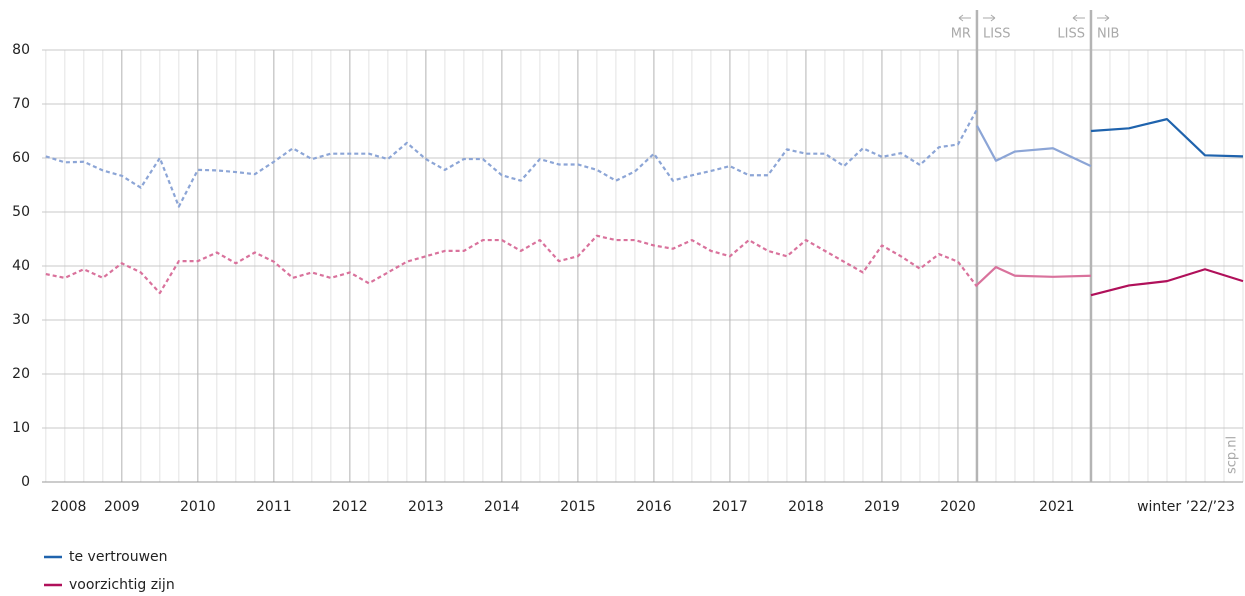 This screenshot has width=1245, height=596. I want to click on y-tick-label: 60, so click(21, 158).